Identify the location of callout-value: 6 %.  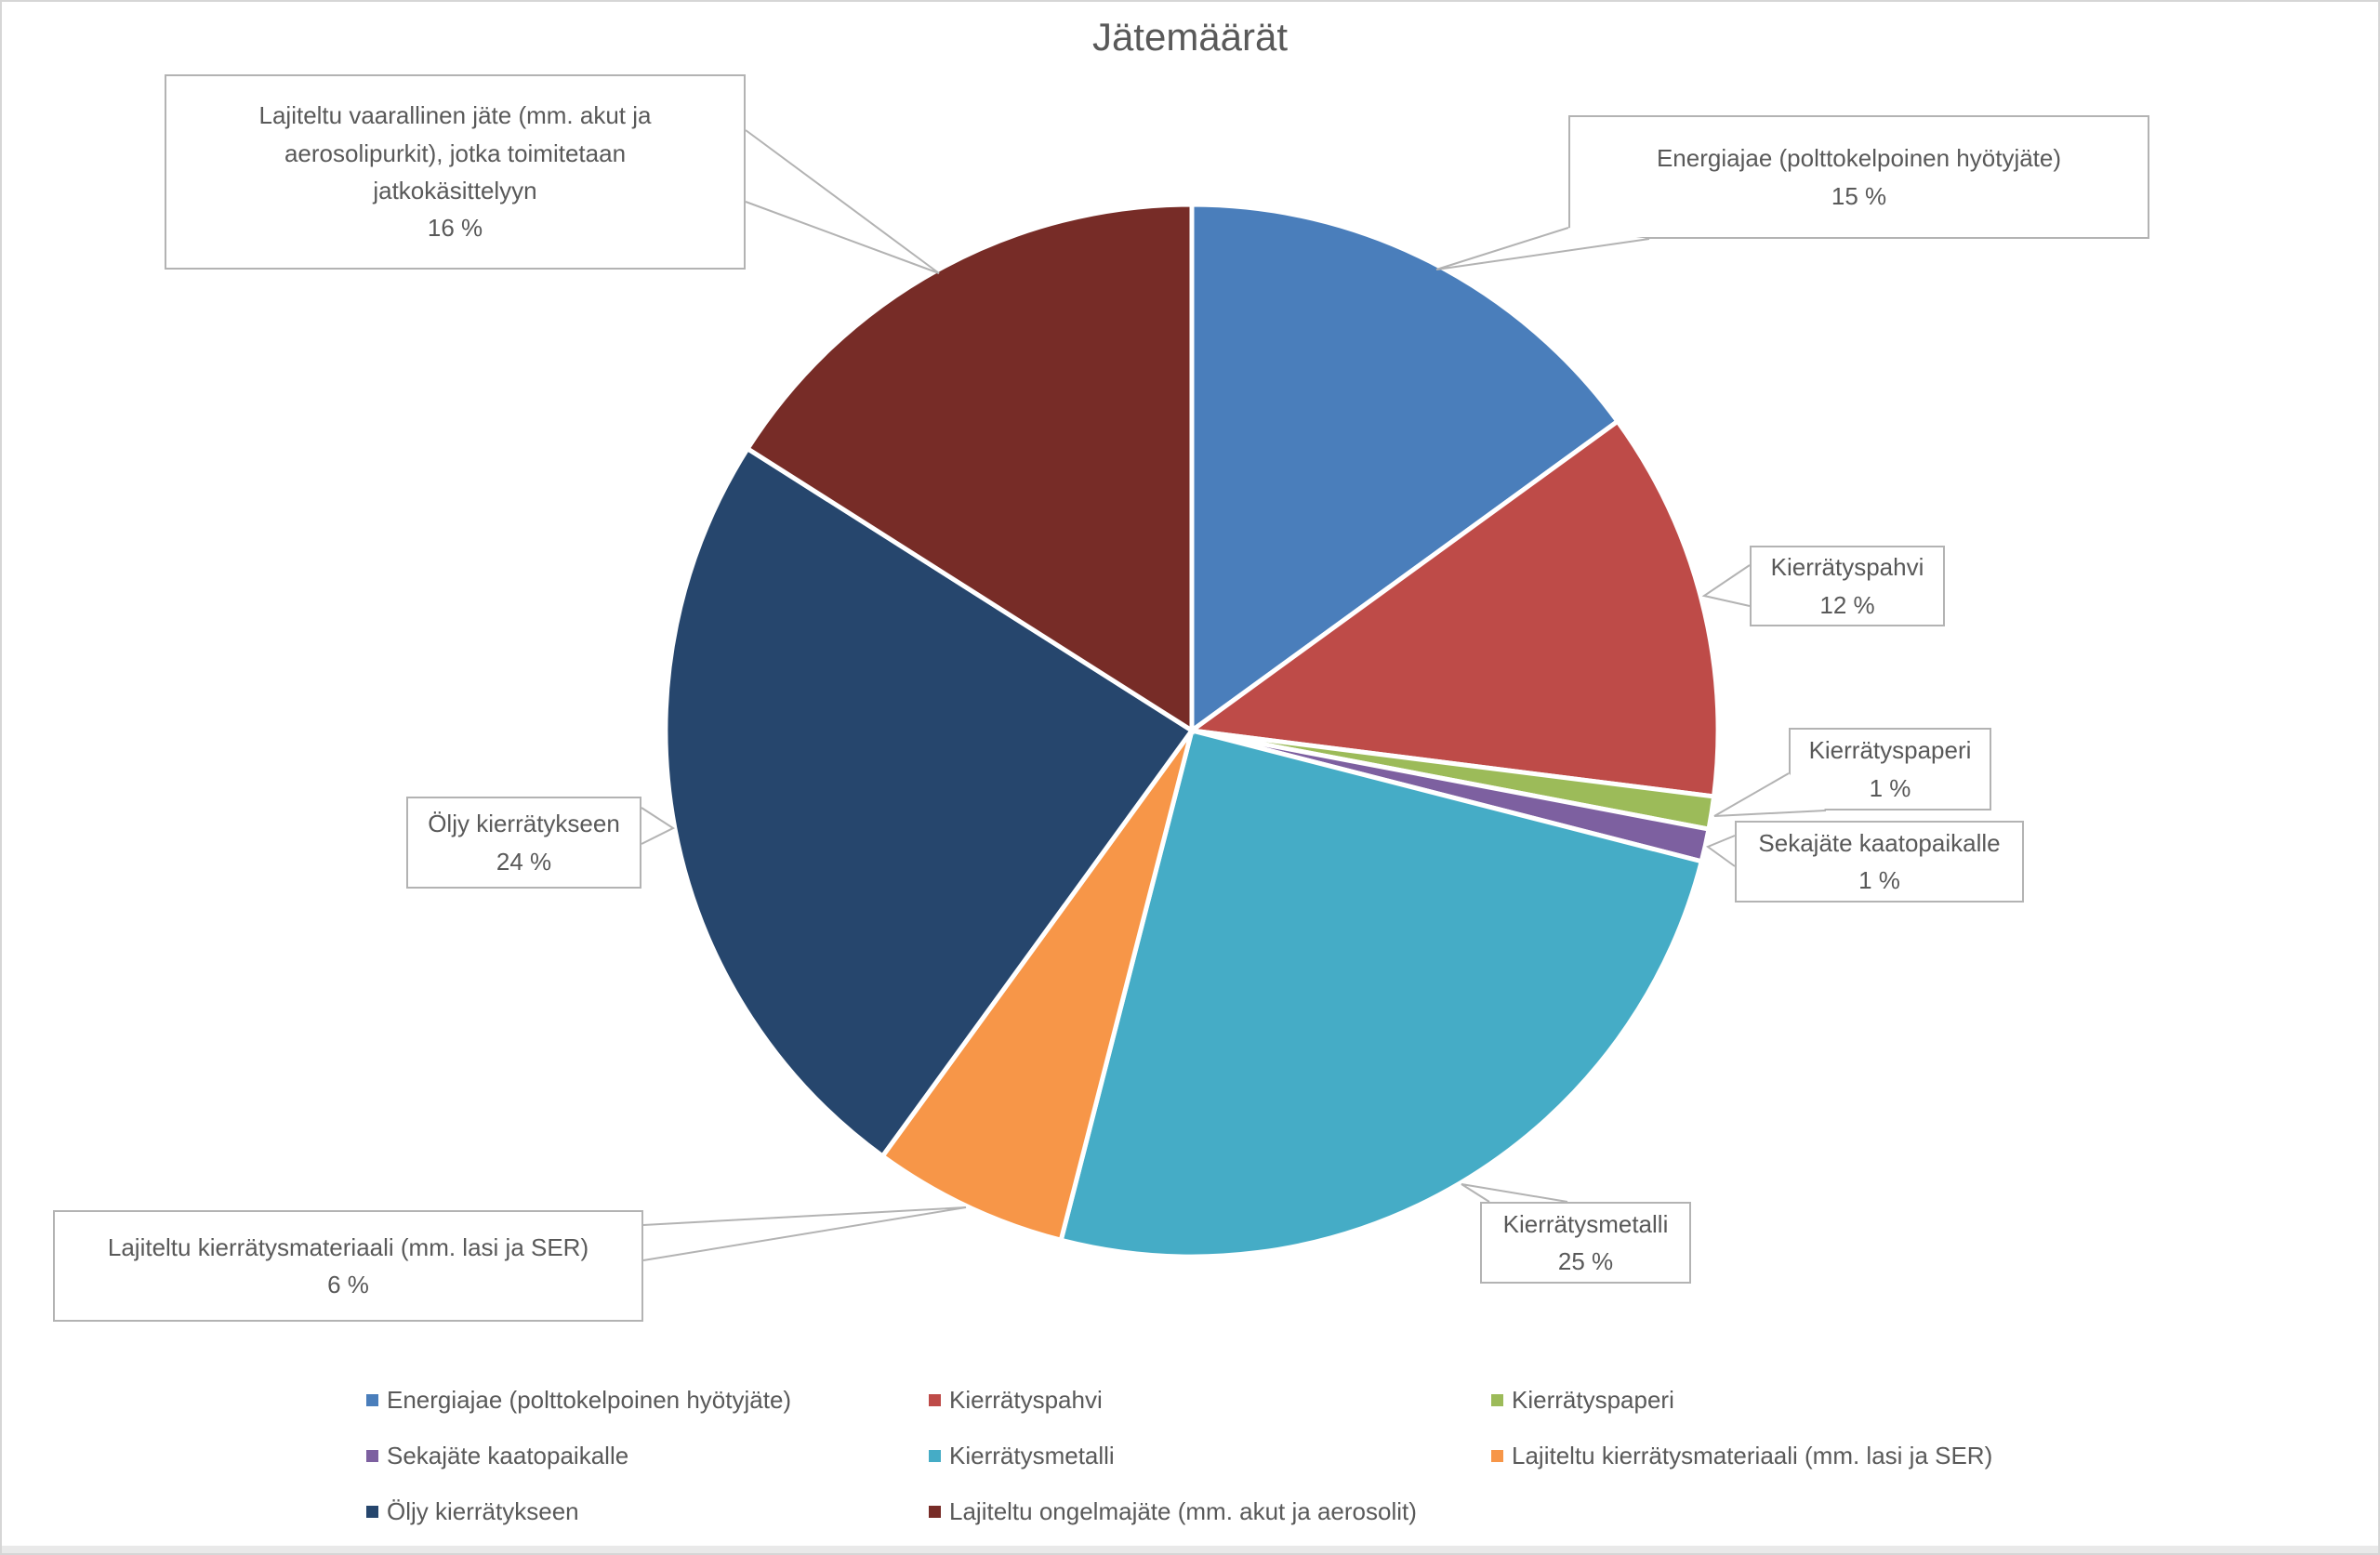
(348, 1284).